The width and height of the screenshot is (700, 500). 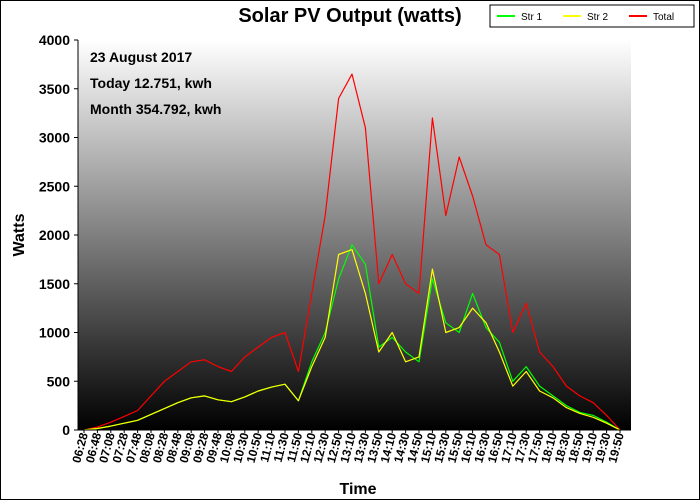 What do you see at coordinates (66, 430) in the screenshot?
I see `y-tick-label: 0` at bounding box center [66, 430].